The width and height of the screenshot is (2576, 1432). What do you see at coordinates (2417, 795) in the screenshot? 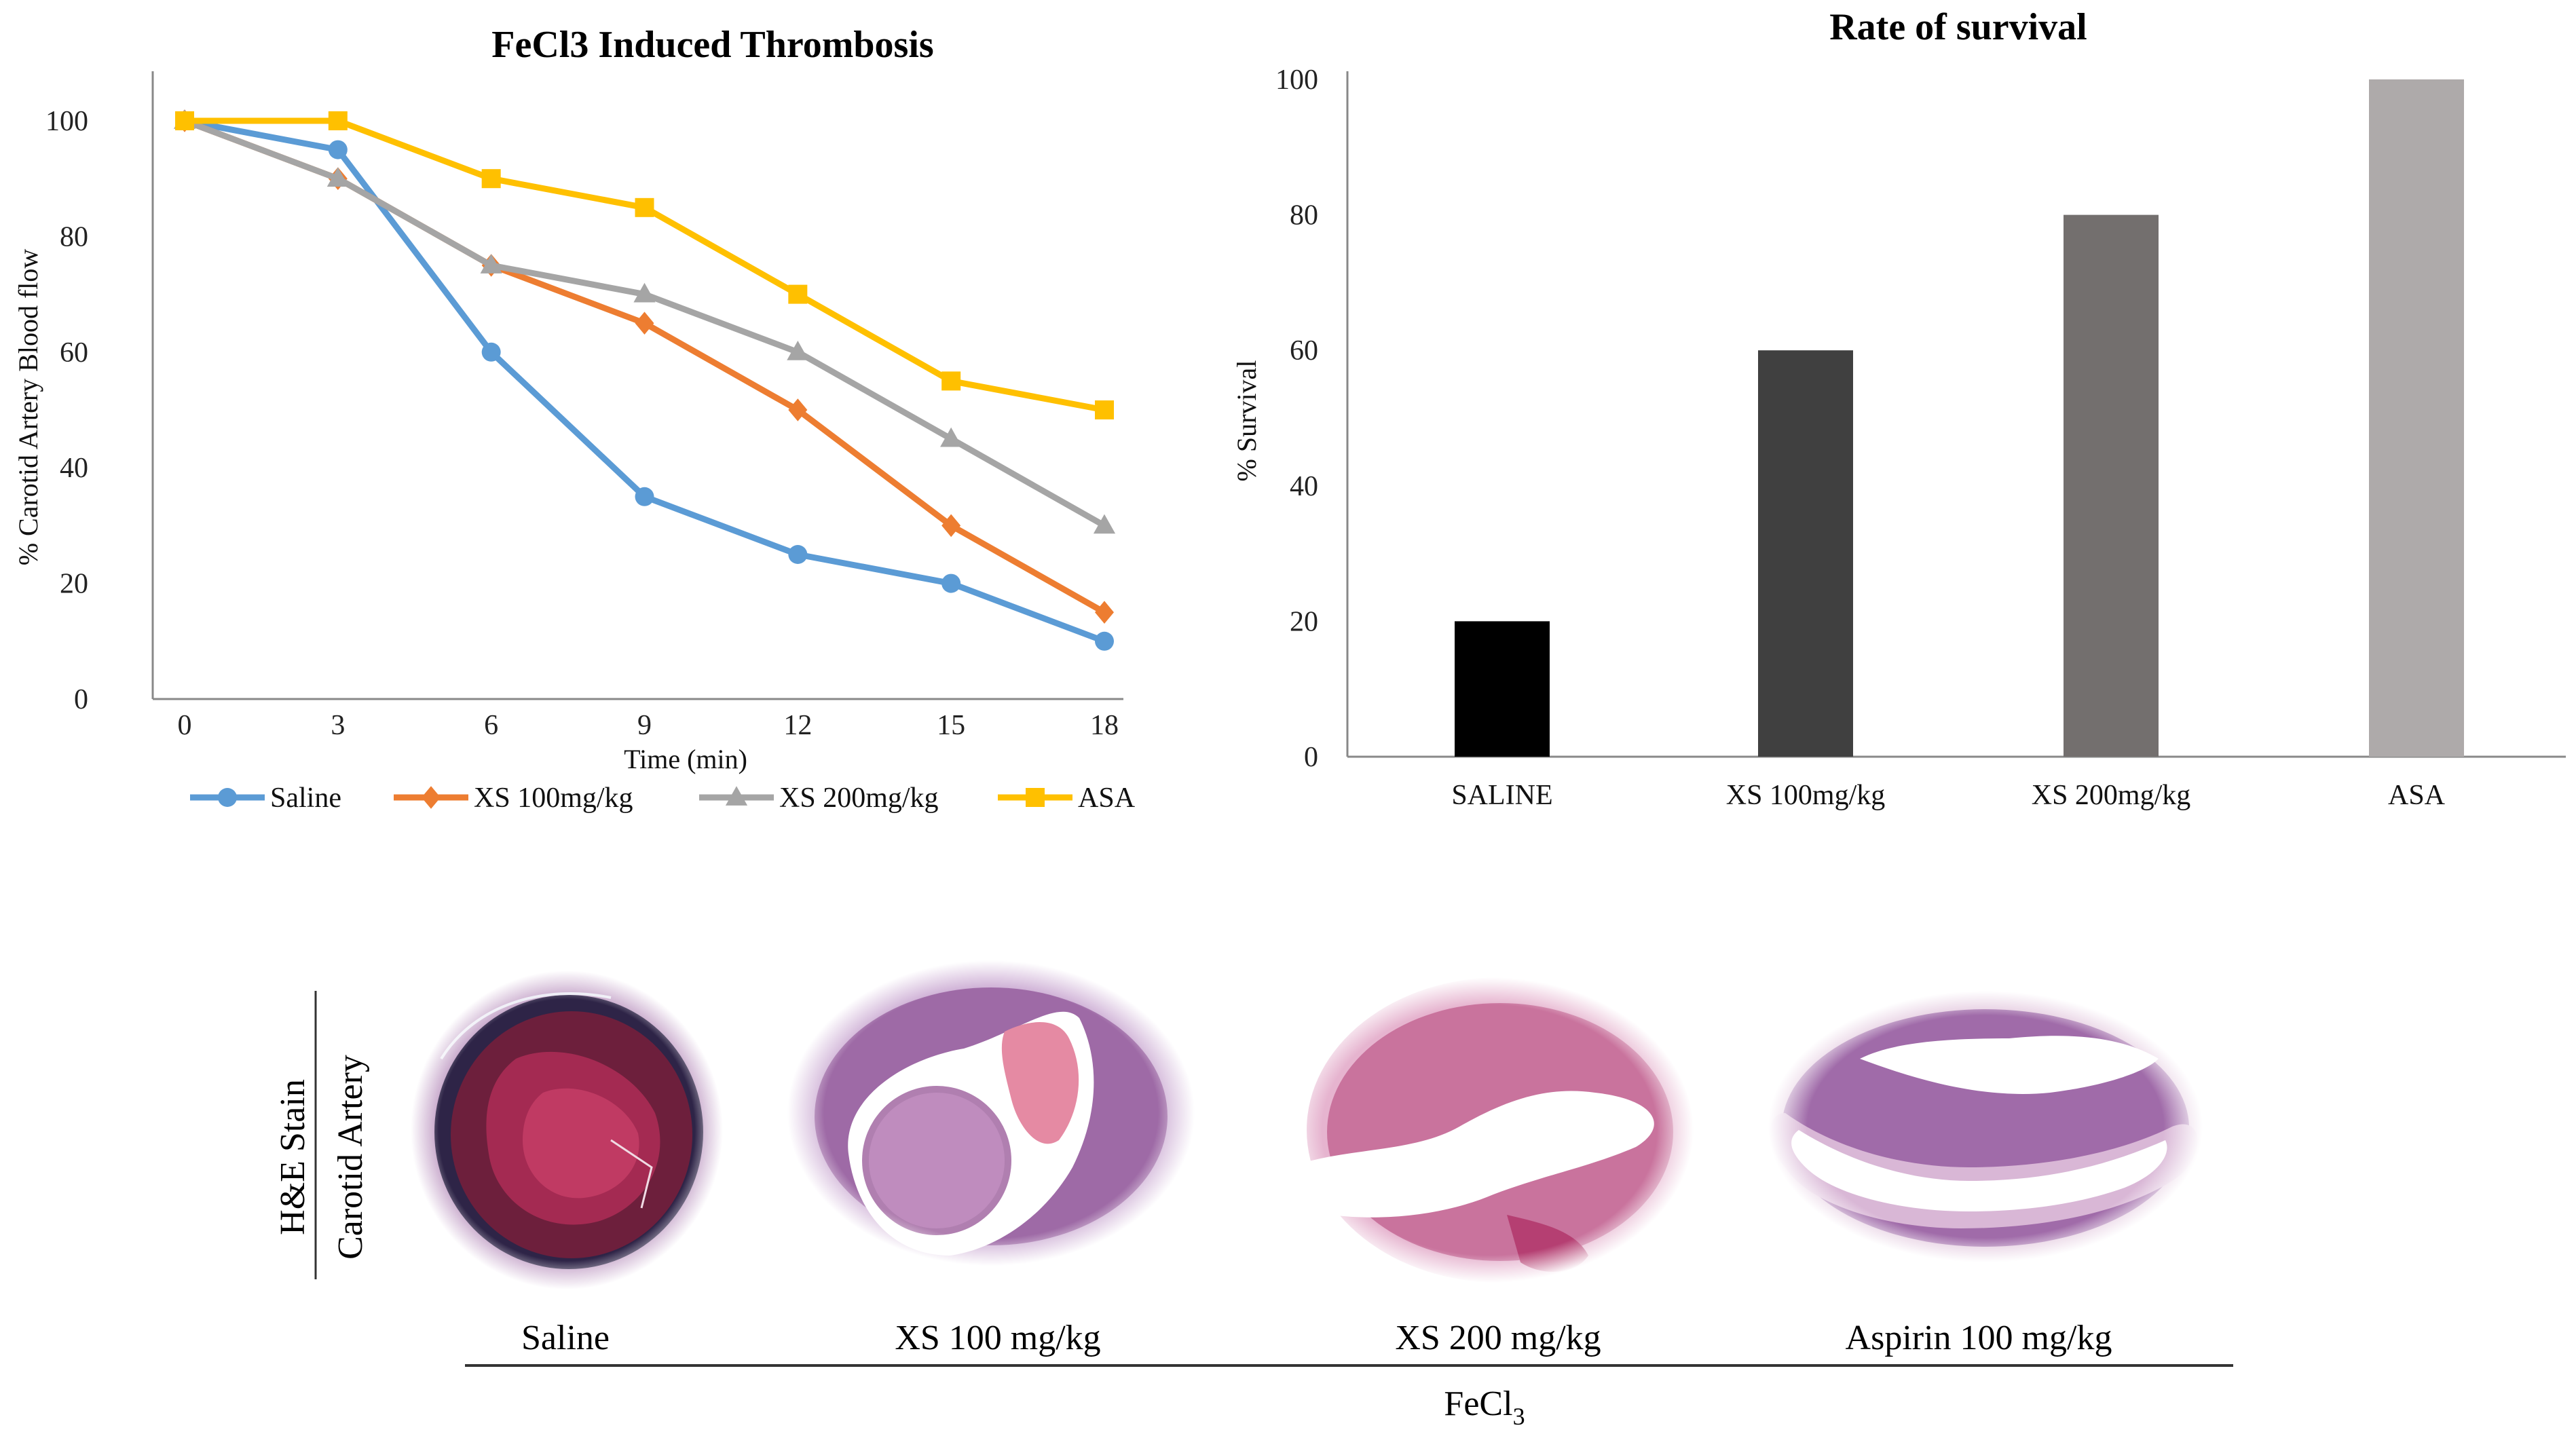
I see `bar-category-label: ASA` at bounding box center [2417, 795].